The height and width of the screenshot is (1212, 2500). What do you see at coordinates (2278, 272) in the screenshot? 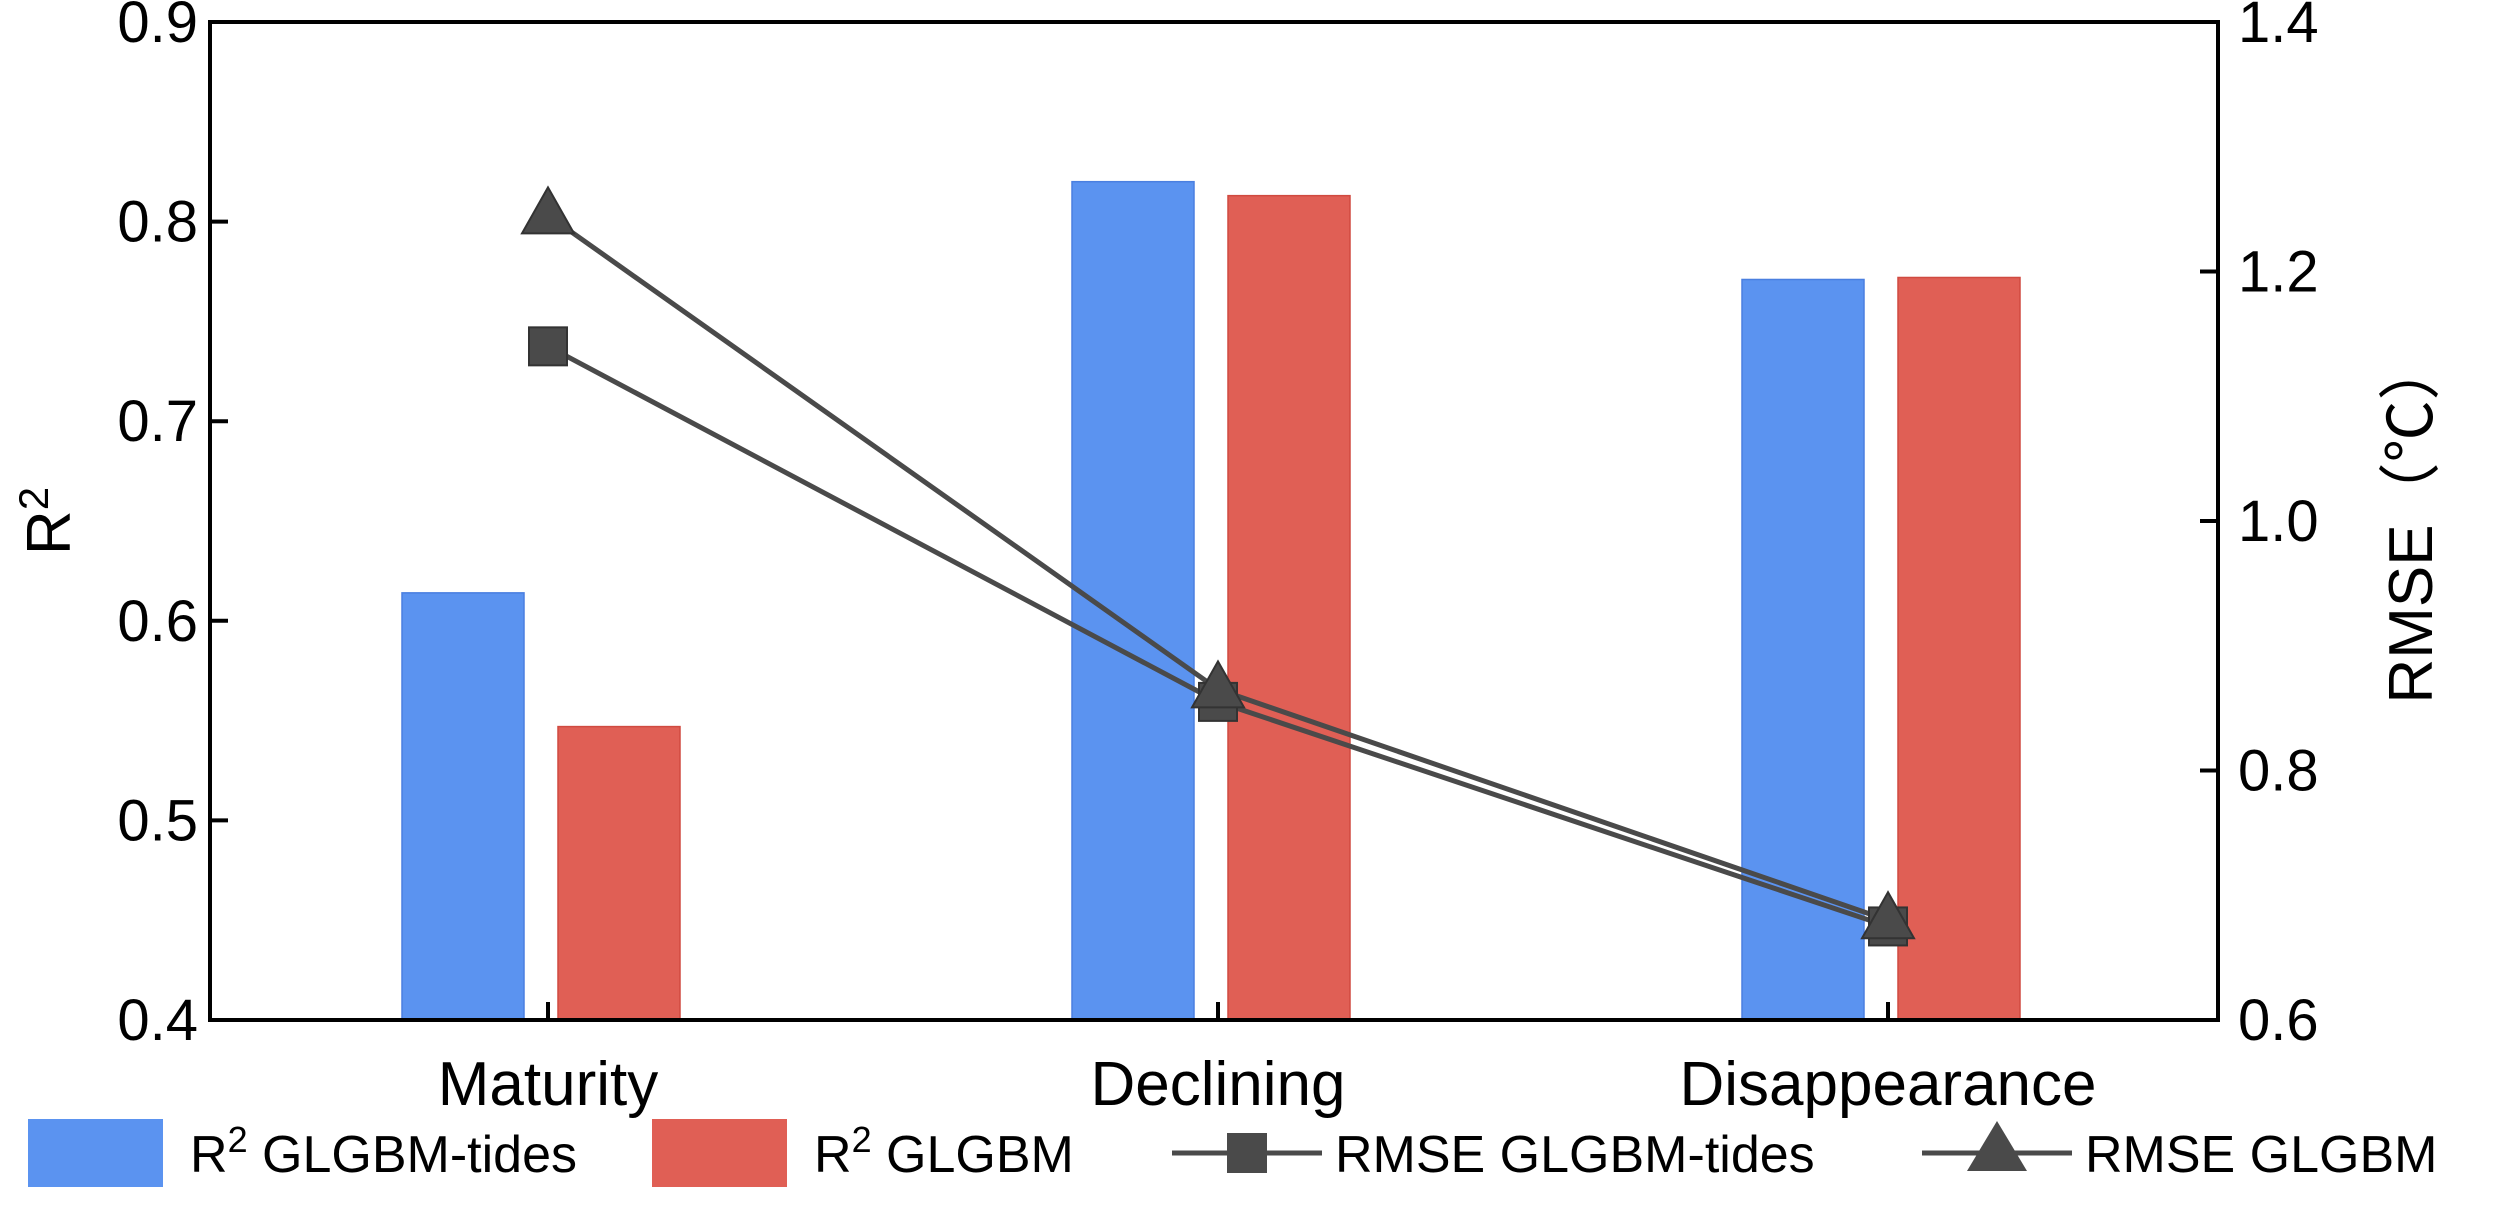
I see `right-tick-label: 1.2` at bounding box center [2278, 272].